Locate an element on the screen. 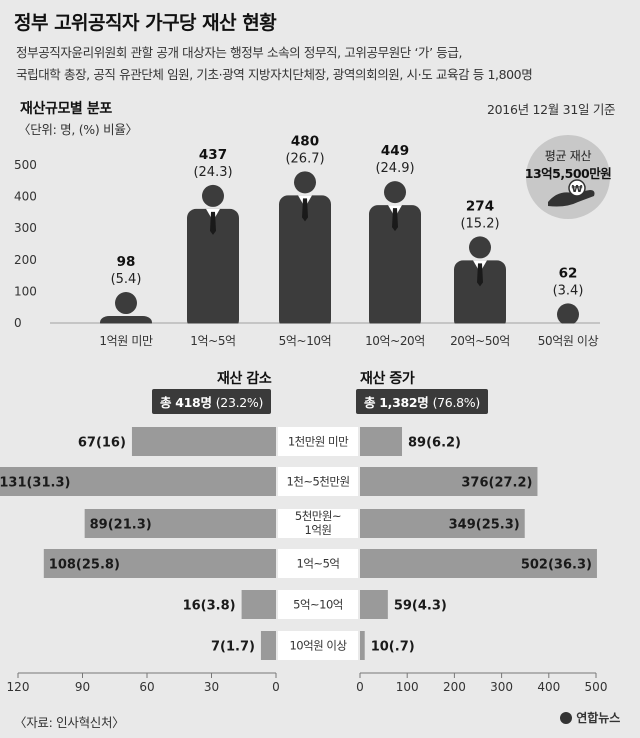  average-badge-circle is located at coordinates (568, 177).